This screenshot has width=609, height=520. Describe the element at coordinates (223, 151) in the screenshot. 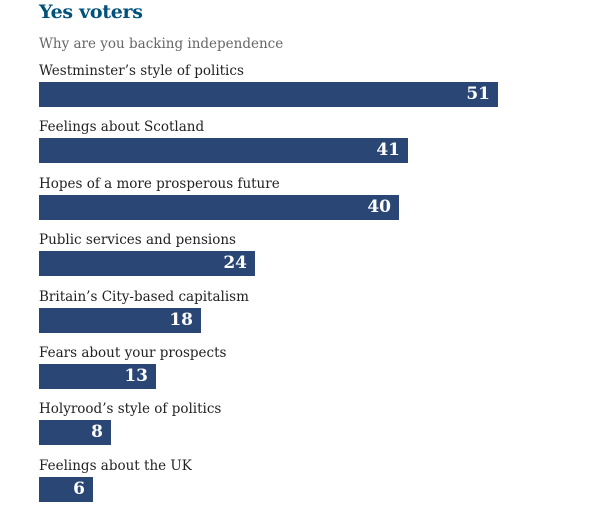

I see `bar: 41` at that location.